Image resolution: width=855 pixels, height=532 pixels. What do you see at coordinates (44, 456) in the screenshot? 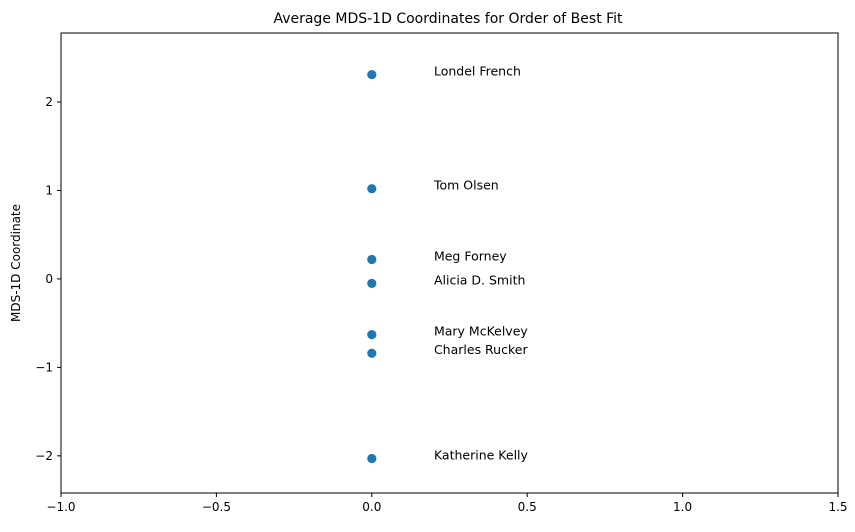
I see `y-tick-label: −2` at bounding box center [44, 456].